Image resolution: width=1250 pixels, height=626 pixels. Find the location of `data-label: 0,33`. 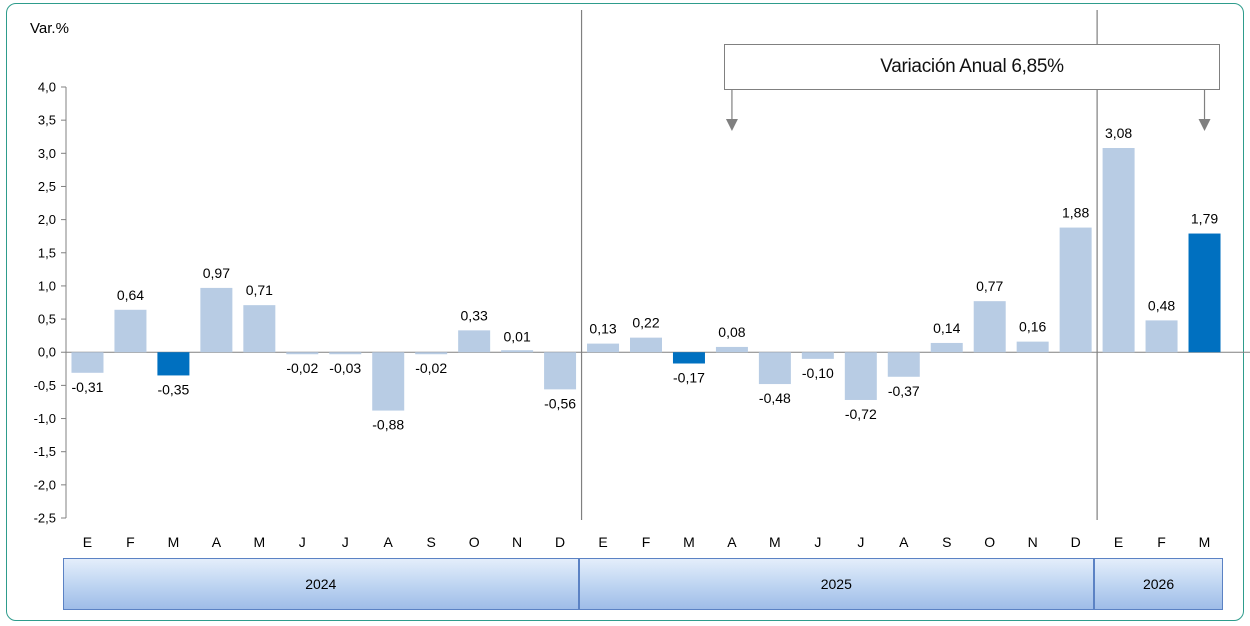

data-label: 0,33 is located at coordinates (474, 315).